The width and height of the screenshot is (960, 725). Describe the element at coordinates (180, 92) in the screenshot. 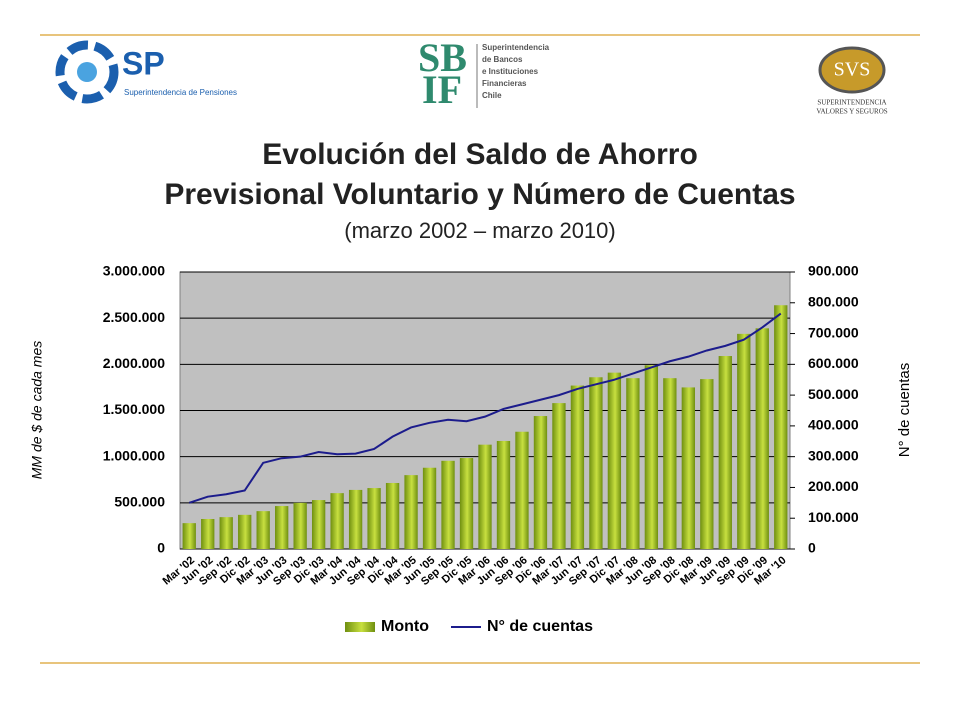

I see `sp-caption: Superintendencia de Pensiones` at that location.